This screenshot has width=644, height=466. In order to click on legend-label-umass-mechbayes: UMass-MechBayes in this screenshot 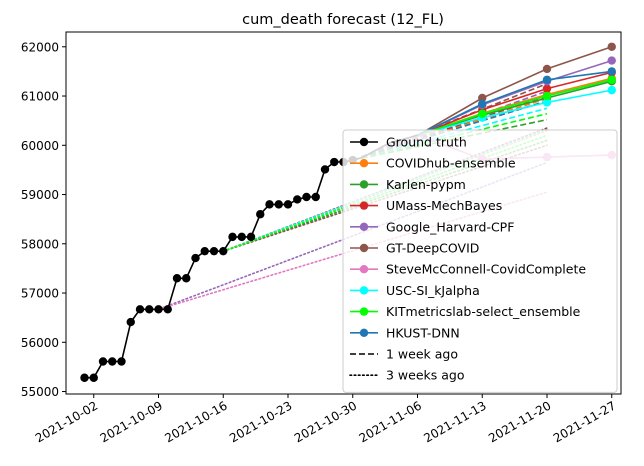, I will do `click(444, 205)`.